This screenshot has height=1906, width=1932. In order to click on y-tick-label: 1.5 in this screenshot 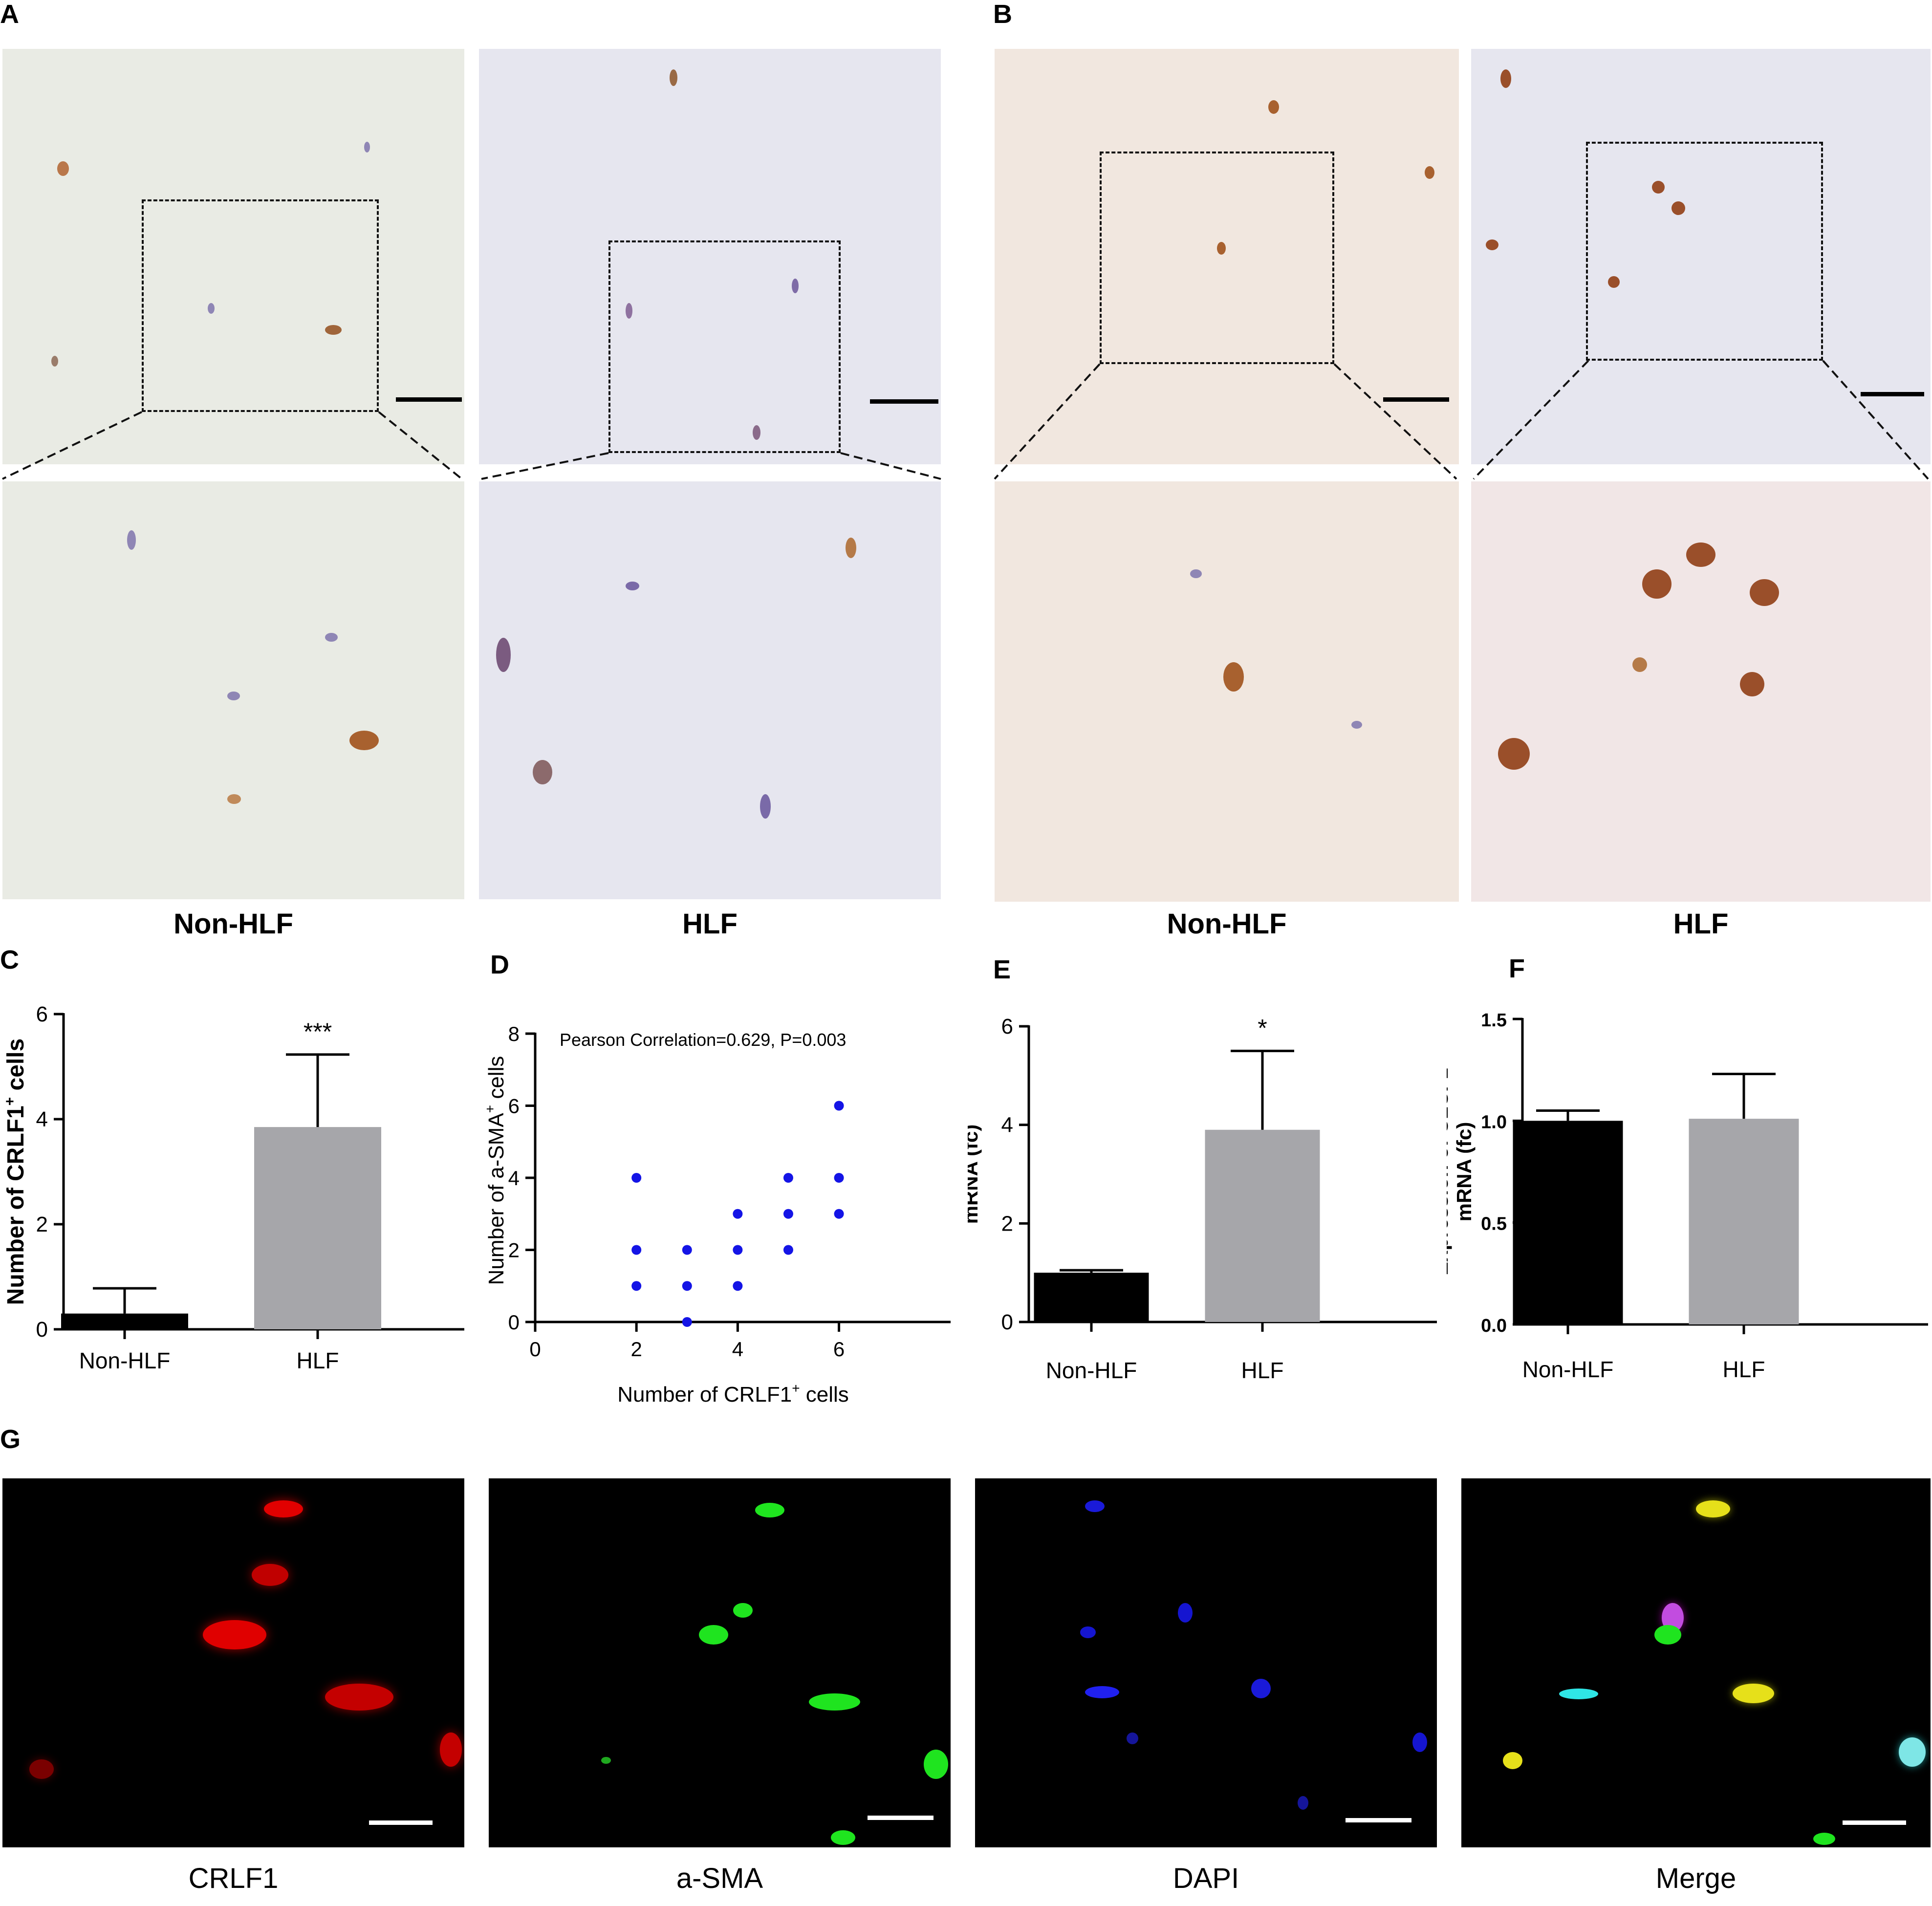, I will do `click(1494, 1020)`.